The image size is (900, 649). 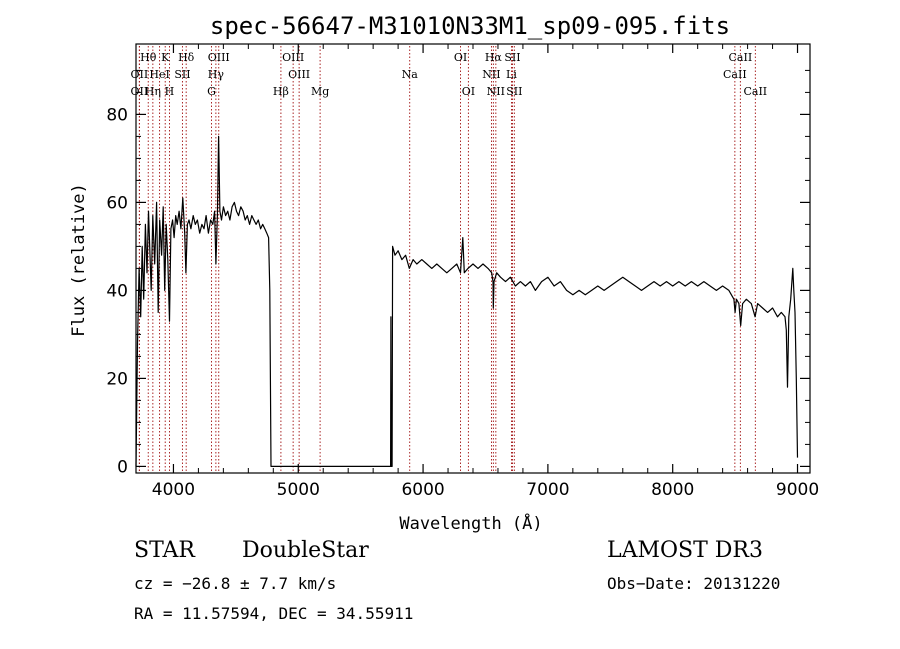 I want to click on survey-name: LAMOST DR3, so click(x=685, y=550).